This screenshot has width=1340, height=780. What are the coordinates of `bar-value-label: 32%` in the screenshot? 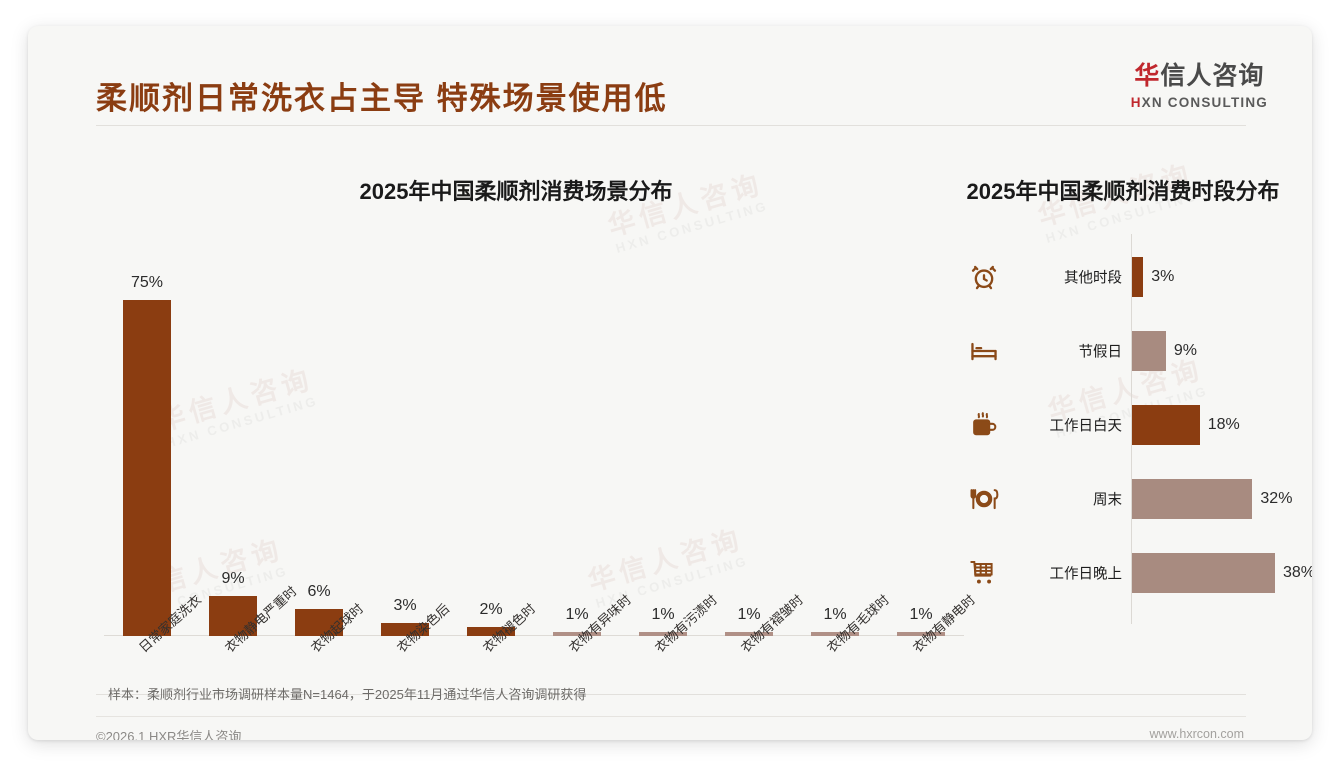 It's located at (1276, 498).